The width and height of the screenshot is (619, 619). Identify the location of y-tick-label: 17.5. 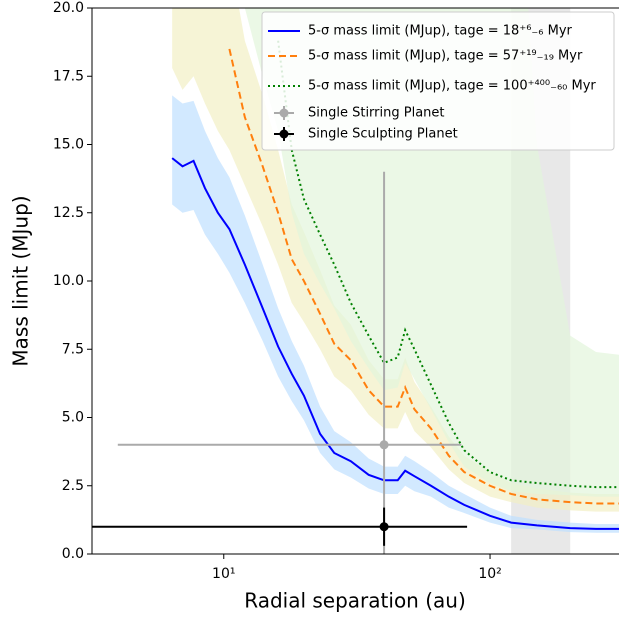
(68, 76).